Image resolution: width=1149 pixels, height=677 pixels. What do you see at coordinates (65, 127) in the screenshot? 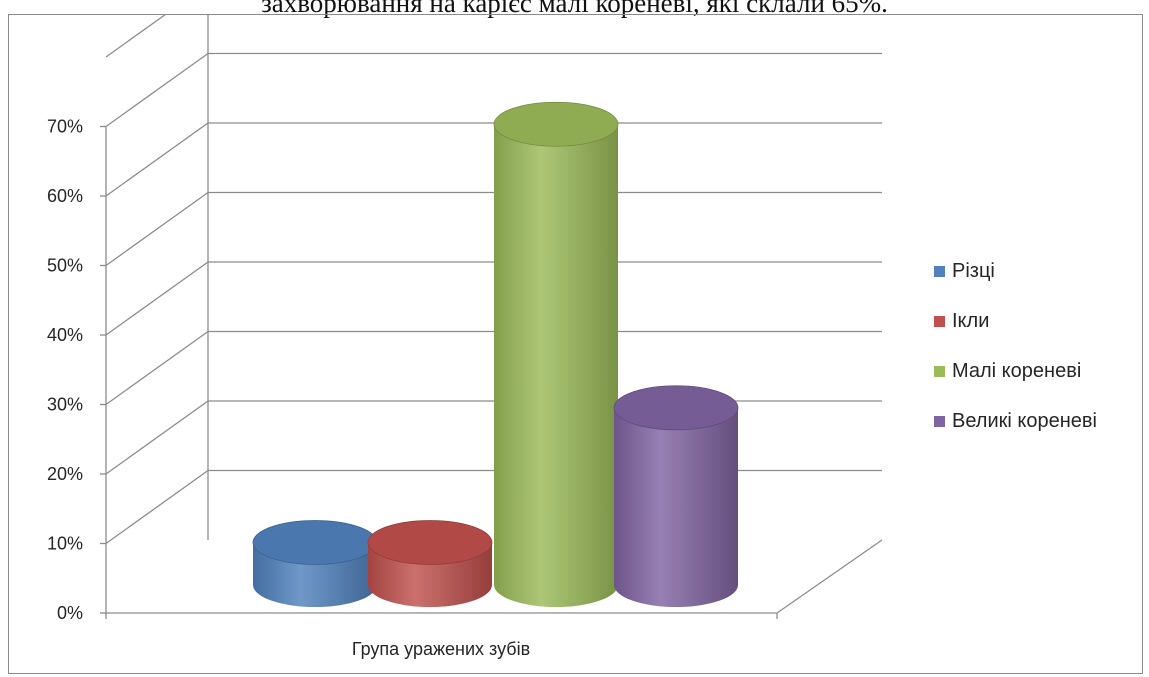
I see `y-tick-label: 70%` at bounding box center [65, 127].